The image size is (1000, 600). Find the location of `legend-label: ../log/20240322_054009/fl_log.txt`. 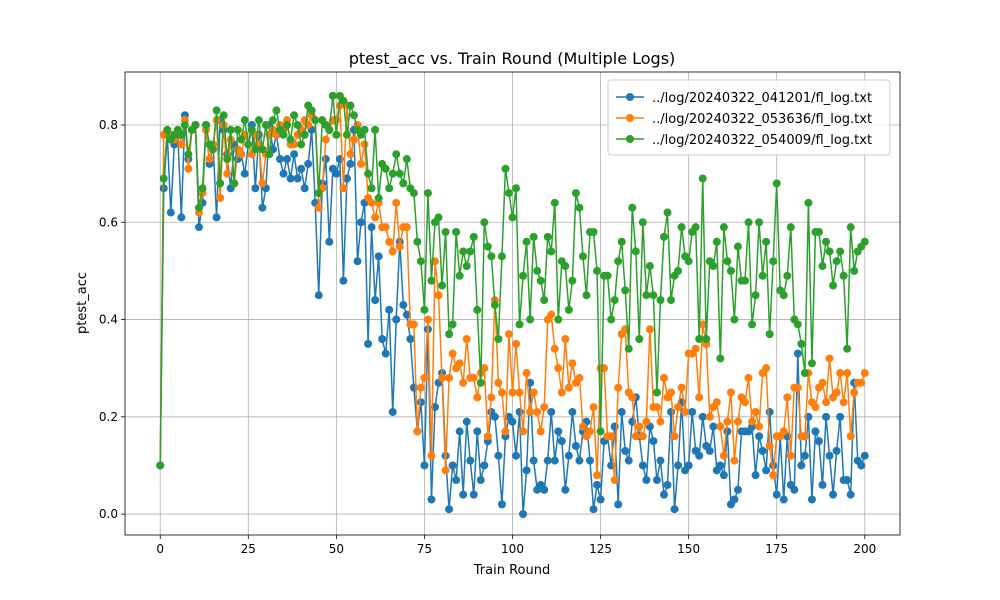

legend-label: ../log/20240322_054009/fl_log.txt is located at coordinates (762, 140).